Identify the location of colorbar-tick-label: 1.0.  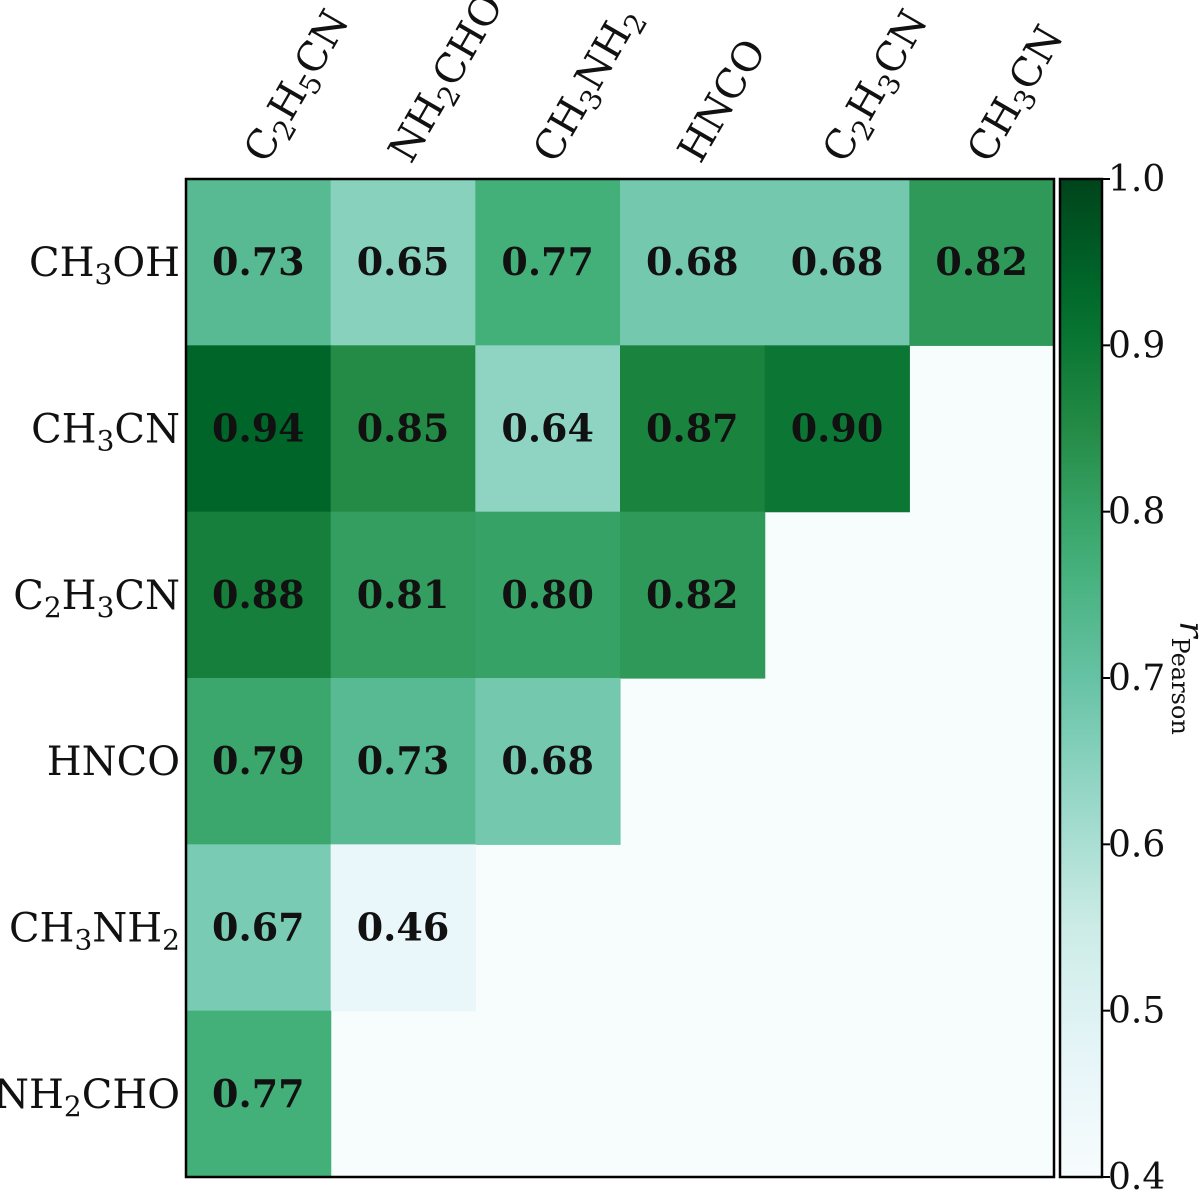
(1136, 179).